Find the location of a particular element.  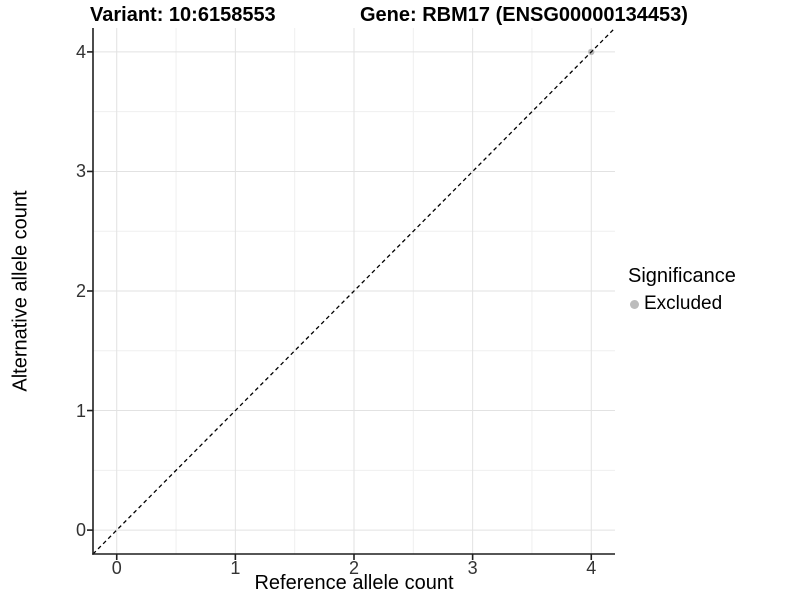

legend-key-dot-icon is located at coordinates (634, 304).